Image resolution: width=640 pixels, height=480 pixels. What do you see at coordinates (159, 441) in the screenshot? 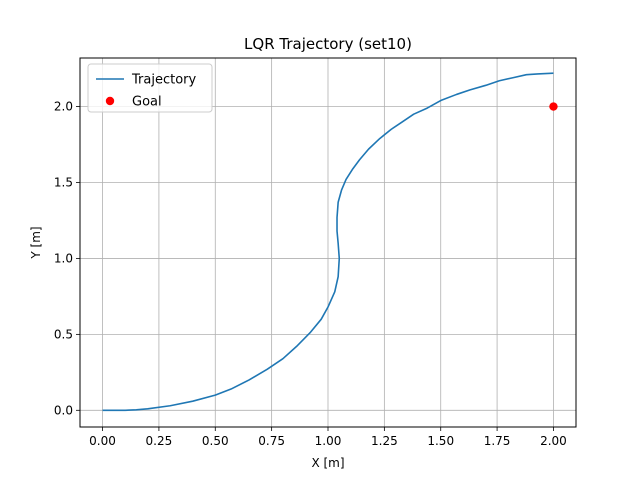
I see `x-tick-label: 0.25` at bounding box center [159, 441].